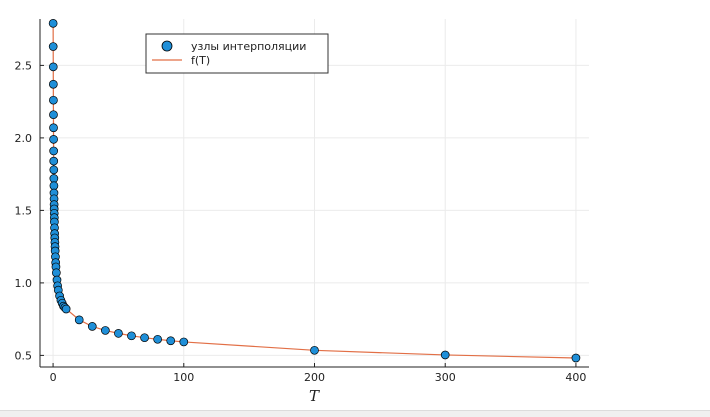 The image size is (710, 417). I want to click on y-tick-label: 1.0, so click(24, 283).